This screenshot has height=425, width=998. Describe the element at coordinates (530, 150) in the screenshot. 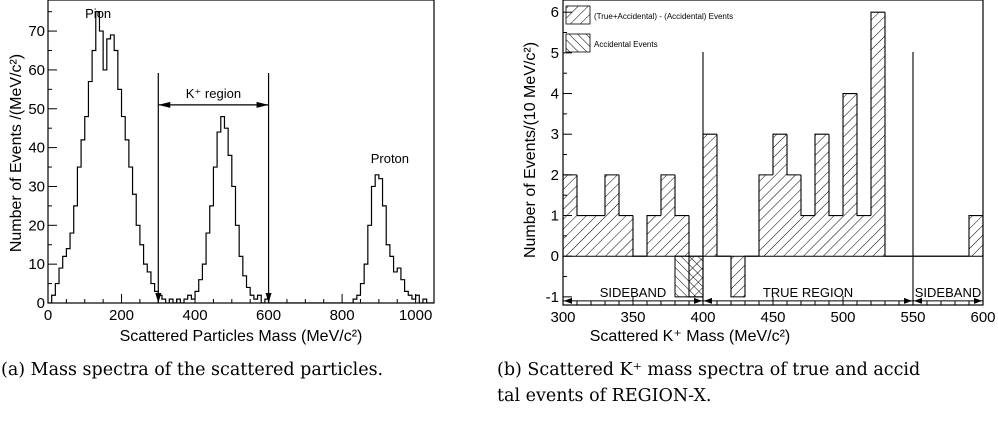

I see `panel-b-ylabel: Number of Events/(10 MeV/c²)` at that location.